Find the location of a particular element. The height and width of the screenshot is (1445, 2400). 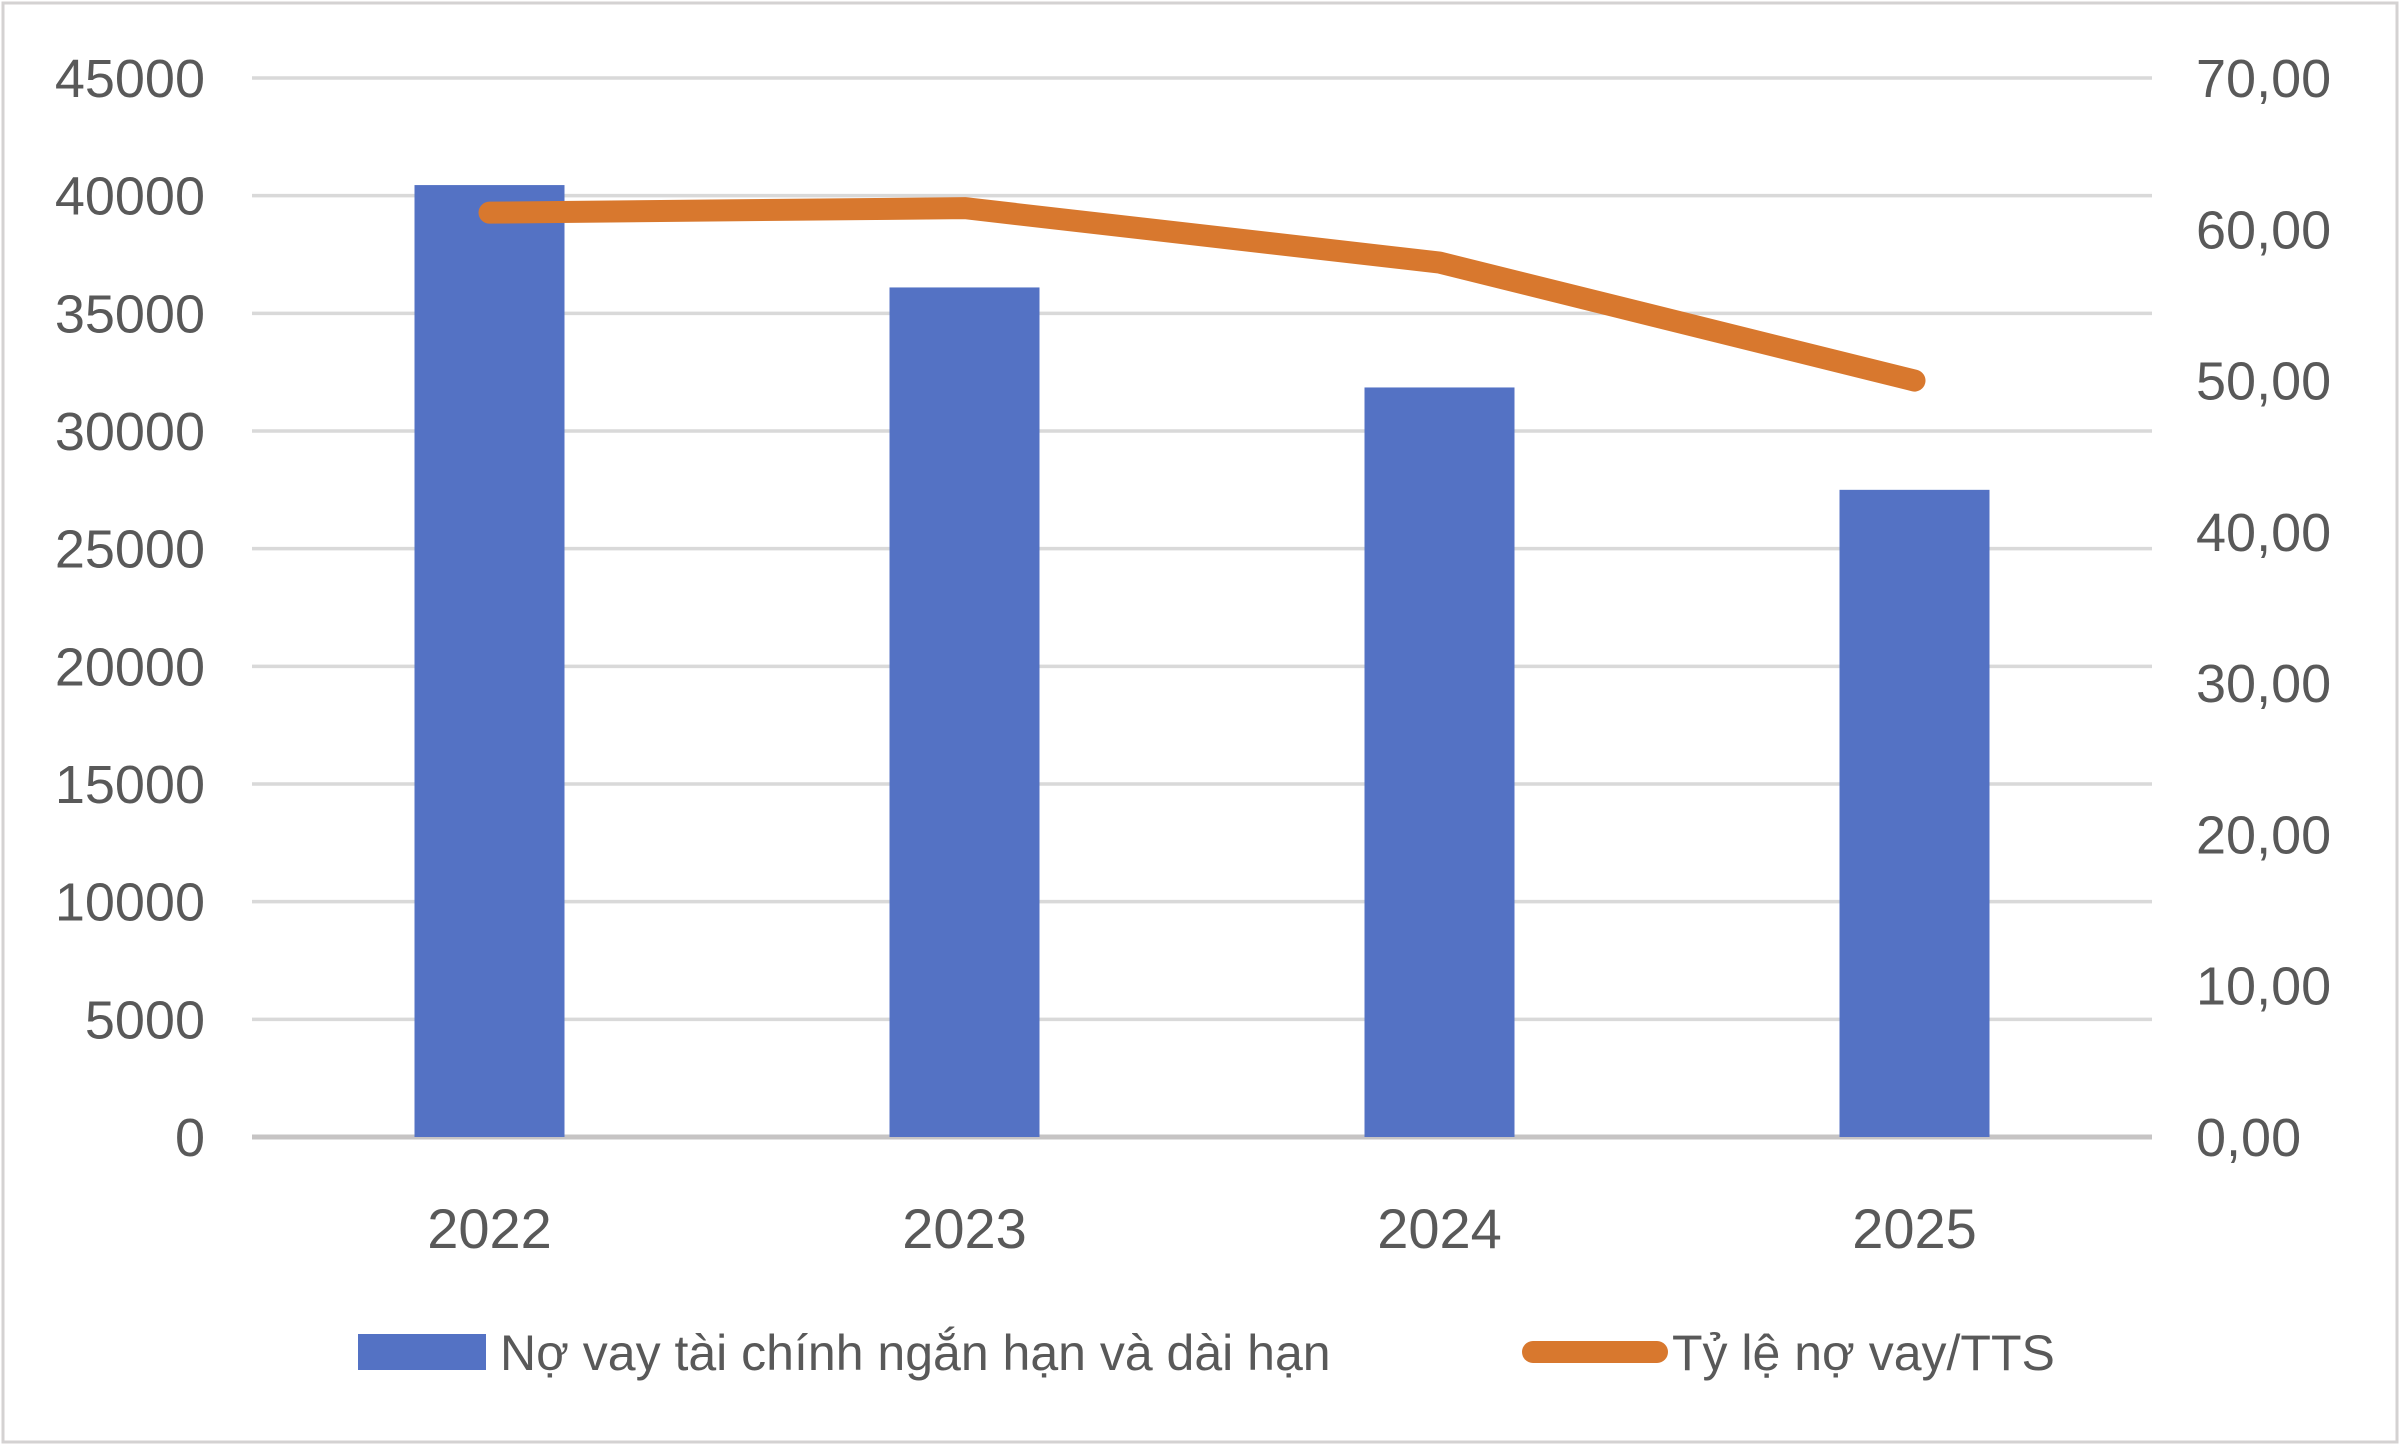

left-axis-tick-label: 30000 is located at coordinates (130, 432).